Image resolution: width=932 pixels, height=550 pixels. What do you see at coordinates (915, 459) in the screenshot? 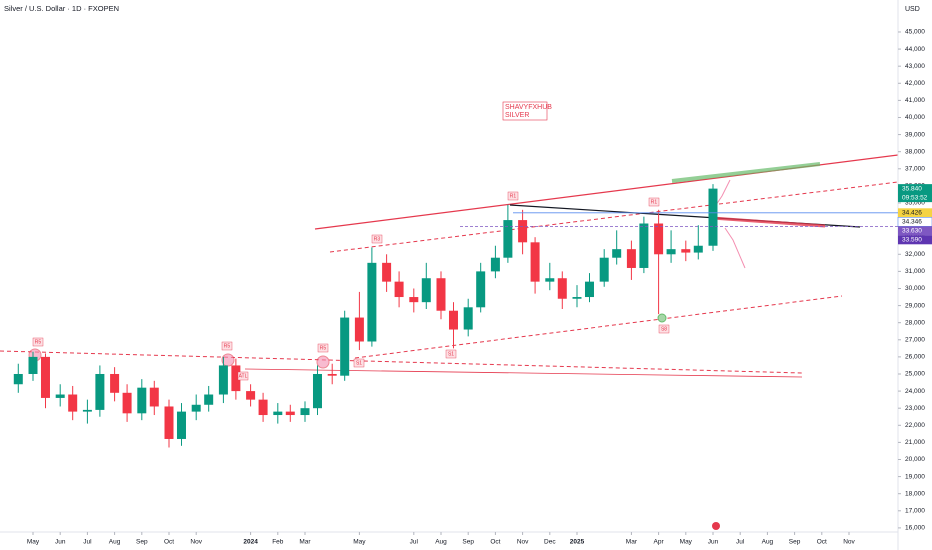
I see `y-tick-label: 20,000` at bounding box center [915, 459].